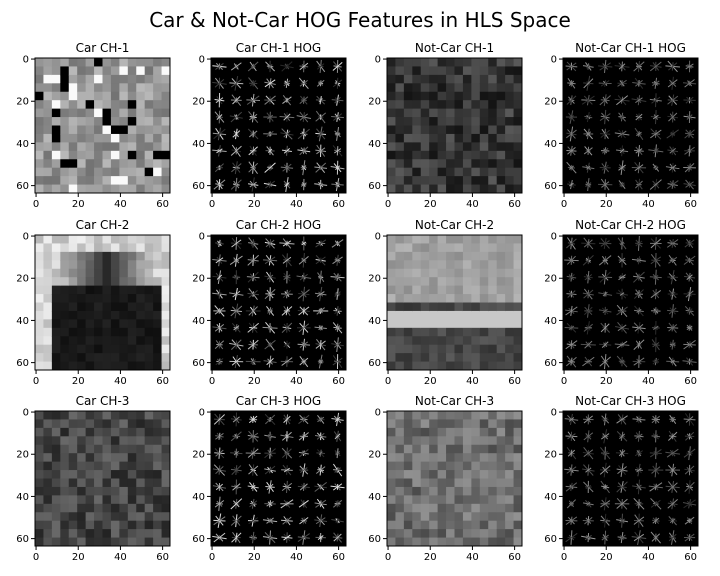 This screenshot has height=576, width=720. Describe the element at coordinates (454, 48) in the screenshot. I see `panel-title: Not-Car CH-1` at that location.